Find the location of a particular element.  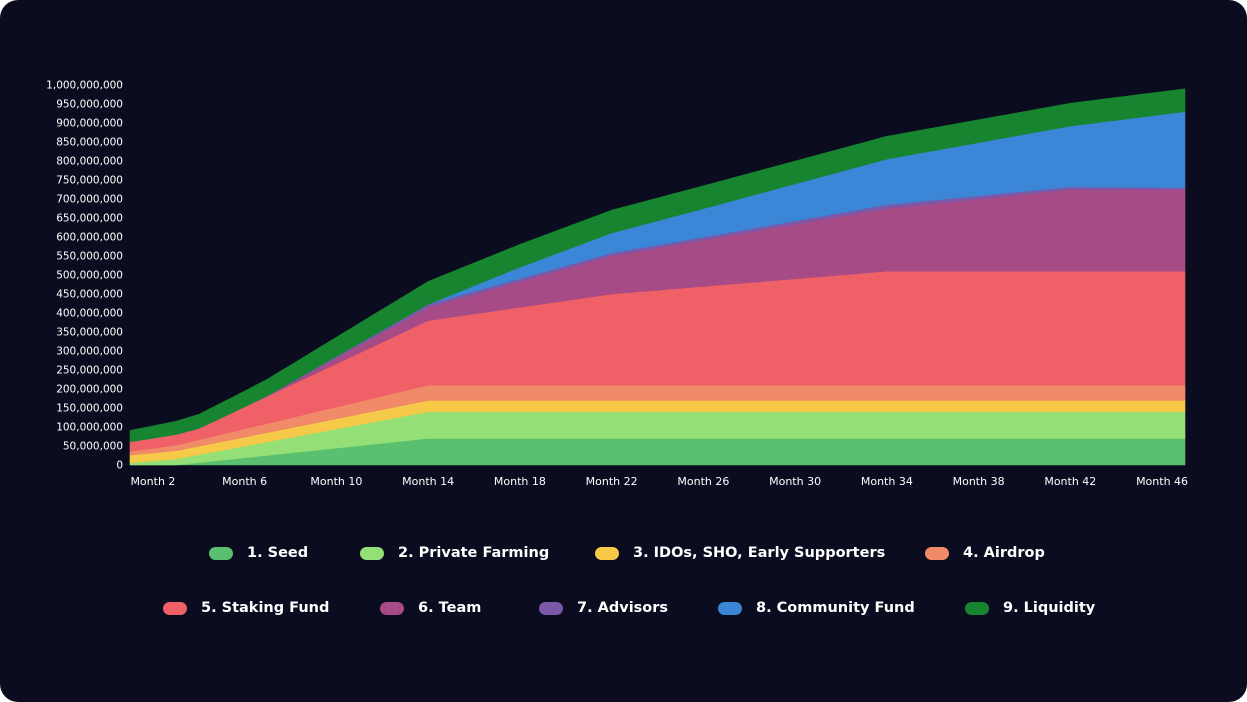

legend-item-airdrop: 4. Airdrop is located at coordinates (985, 553).